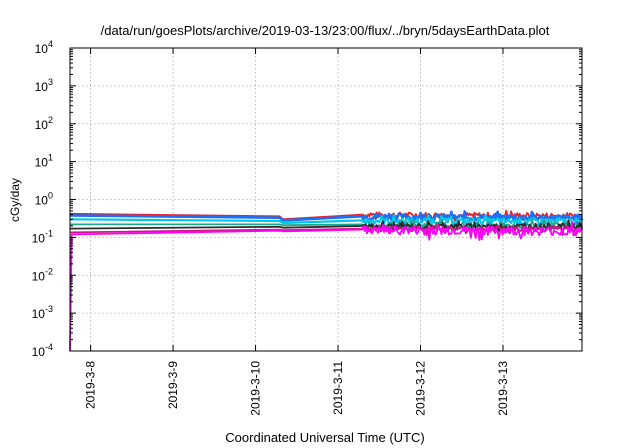 The width and height of the screenshot is (640, 448). Describe the element at coordinates (44, 123) in the screenshot. I see `y-tick-label: 10²` at that location.